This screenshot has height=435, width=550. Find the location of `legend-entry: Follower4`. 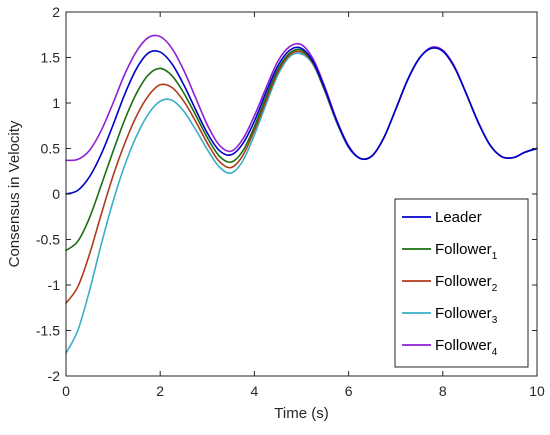

legend-entry: Follower4 is located at coordinates (466, 347).